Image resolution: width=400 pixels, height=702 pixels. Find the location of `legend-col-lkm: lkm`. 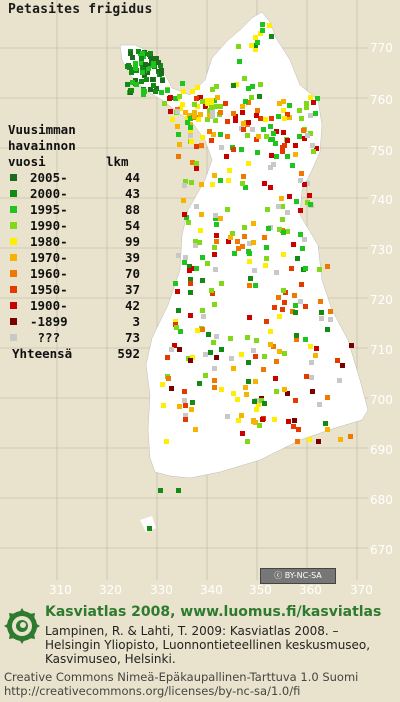

legend-col-lkm: lkm is located at coordinates (117, 161).